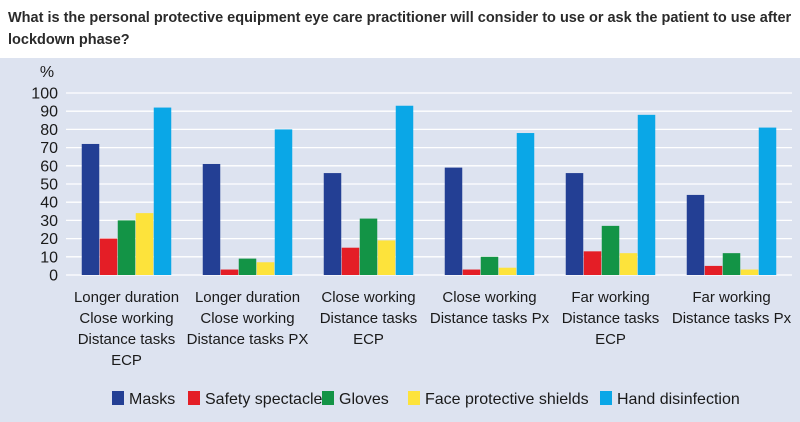  I want to click on y-tick-label: 50, so click(49, 185).